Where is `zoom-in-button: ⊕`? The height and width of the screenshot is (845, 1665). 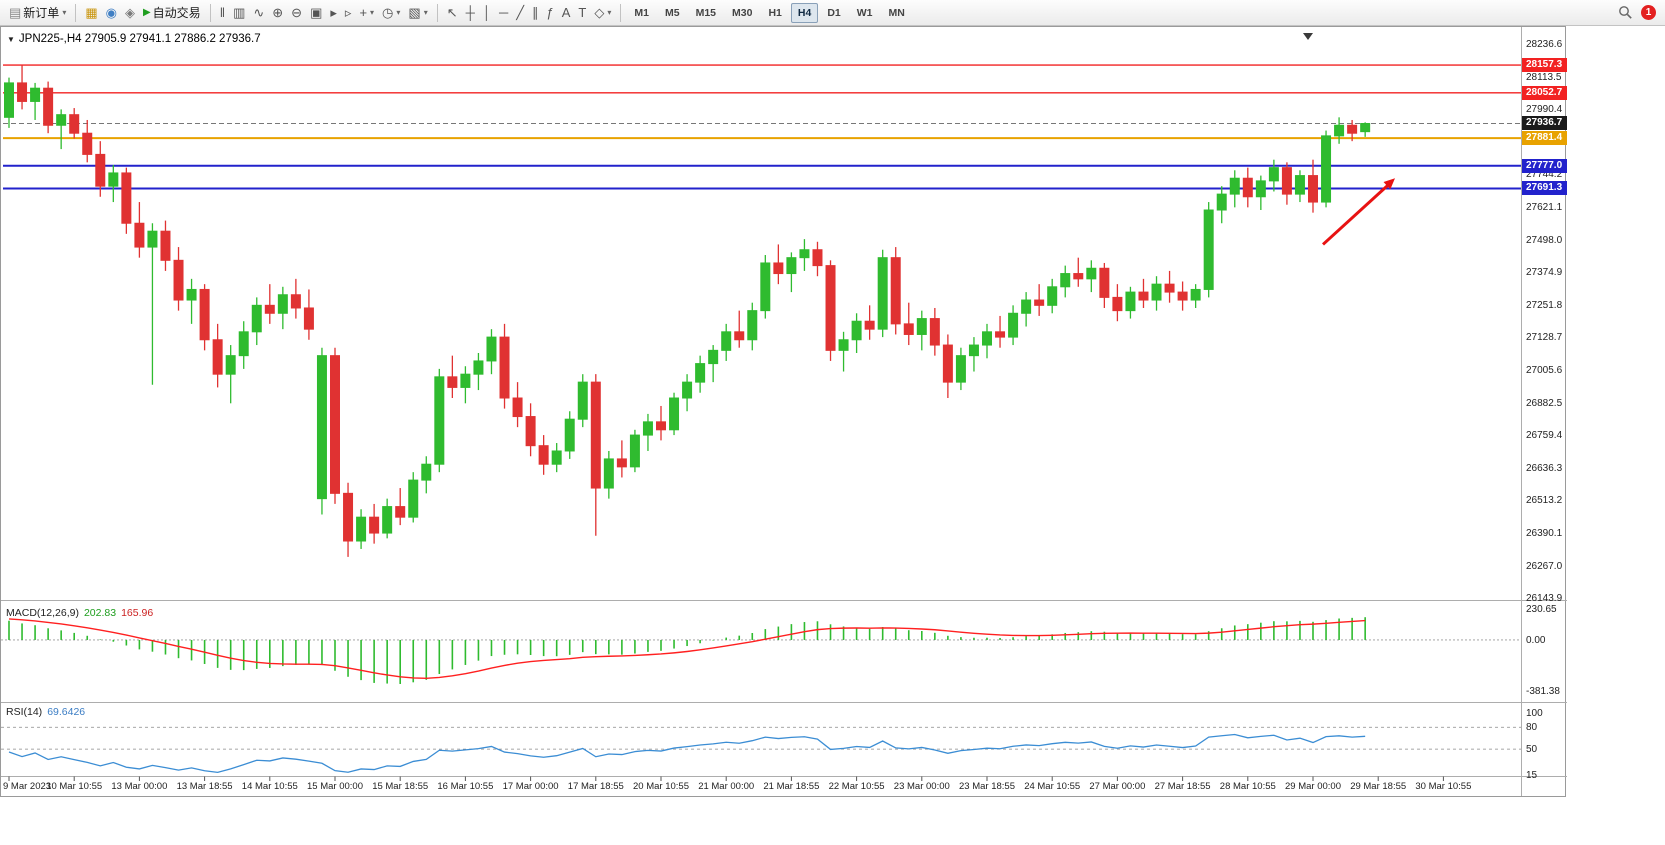 zoom-in-button: ⊕ is located at coordinates (277, 12).